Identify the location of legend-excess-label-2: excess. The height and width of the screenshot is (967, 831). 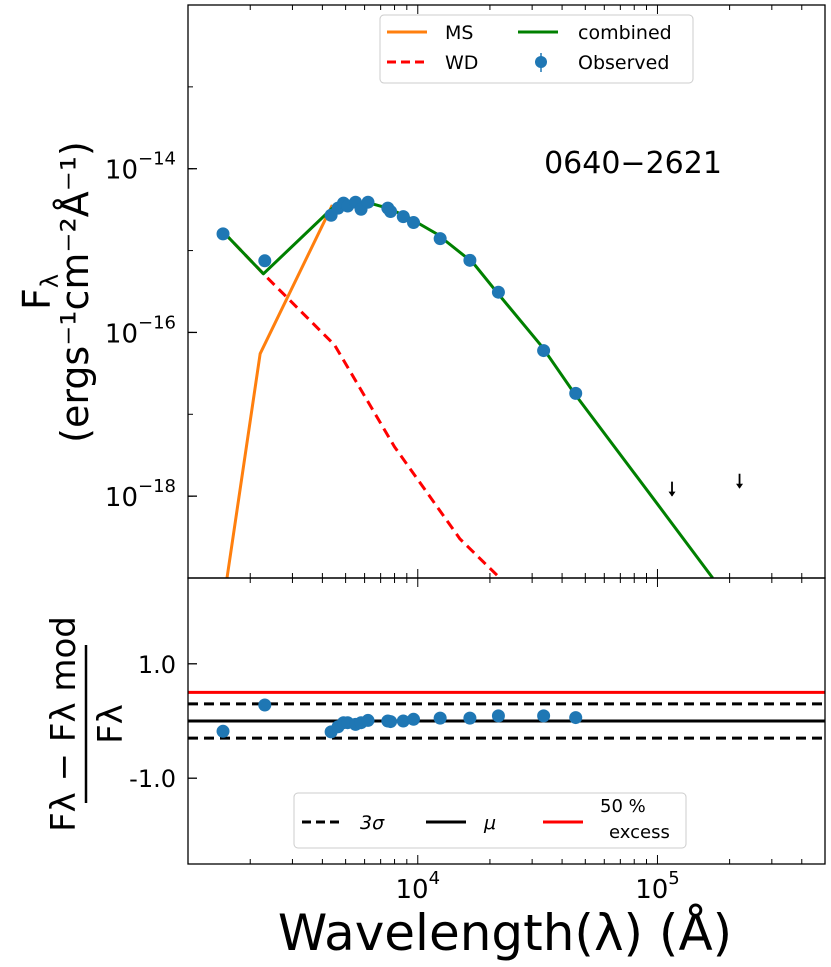
(639, 832).